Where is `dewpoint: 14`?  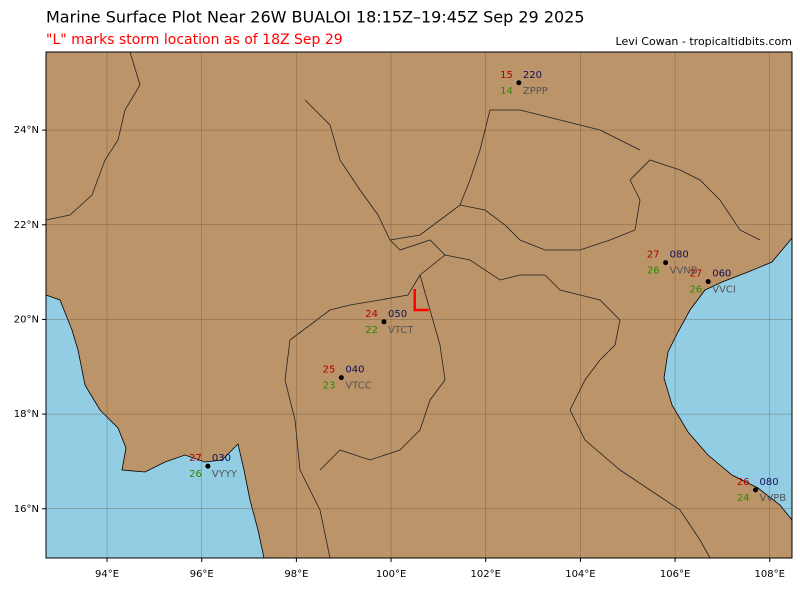
dewpoint: 14 is located at coordinates (506, 91).